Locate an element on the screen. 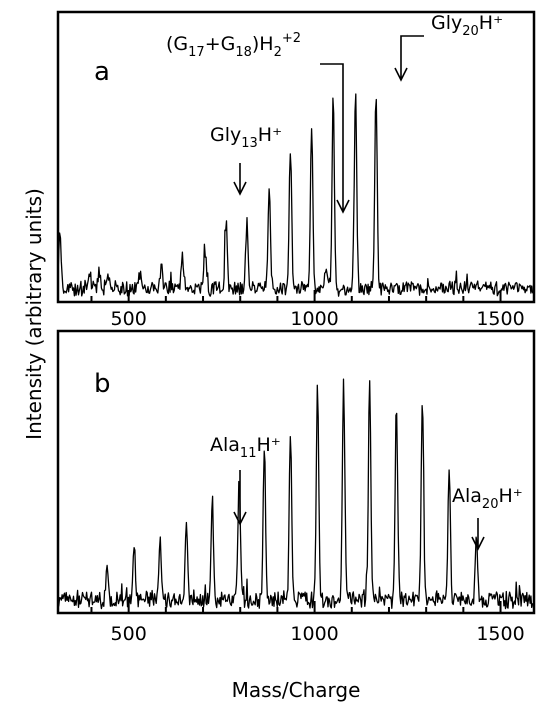  annotation-ala20-arrow is located at coordinates (478, 534).